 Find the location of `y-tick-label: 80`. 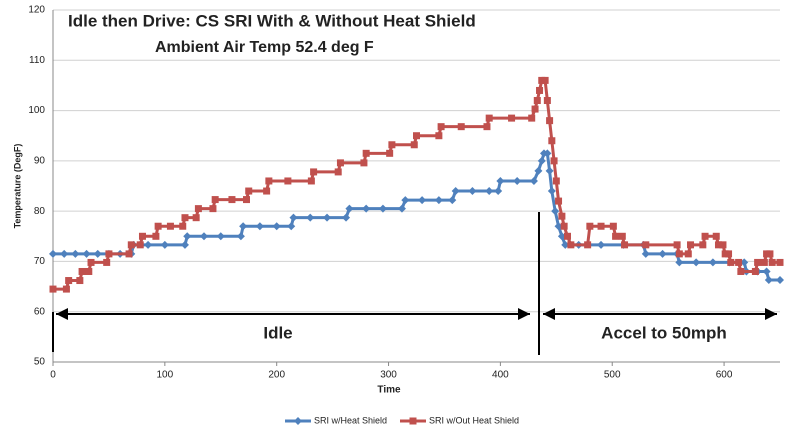

y-tick-label: 80 is located at coordinates (40, 211).